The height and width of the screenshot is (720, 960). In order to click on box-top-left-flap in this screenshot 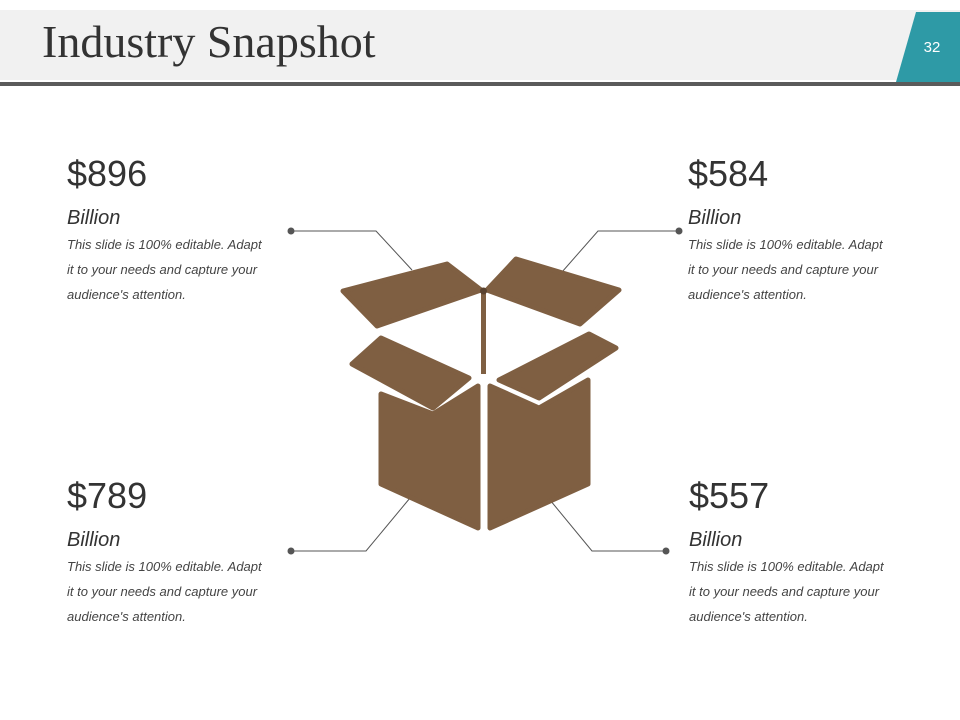, I will do `click(412, 295)`.